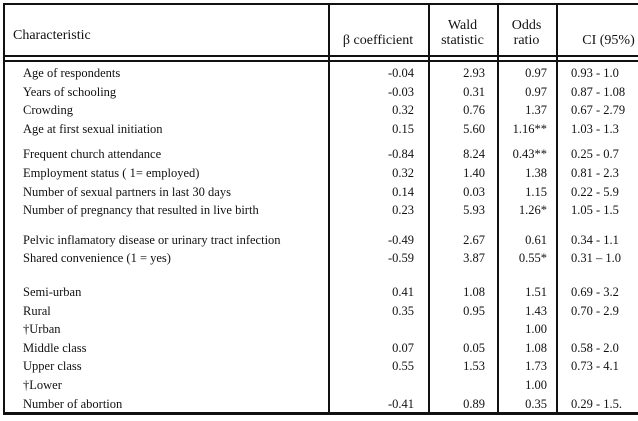 This screenshot has width=638, height=421. I want to click on beta-value: 0.35, so click(403, 310).